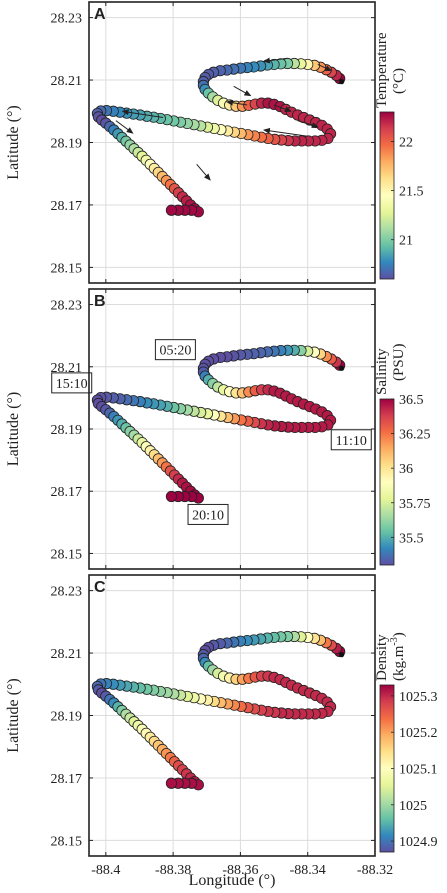 The width and height of the screenshot is (447, 893). What do you see at coordinates (418, 697) in the screenshot?
I see `colorbar-tick-label: 1025.3` at bounding box center [418, 697].